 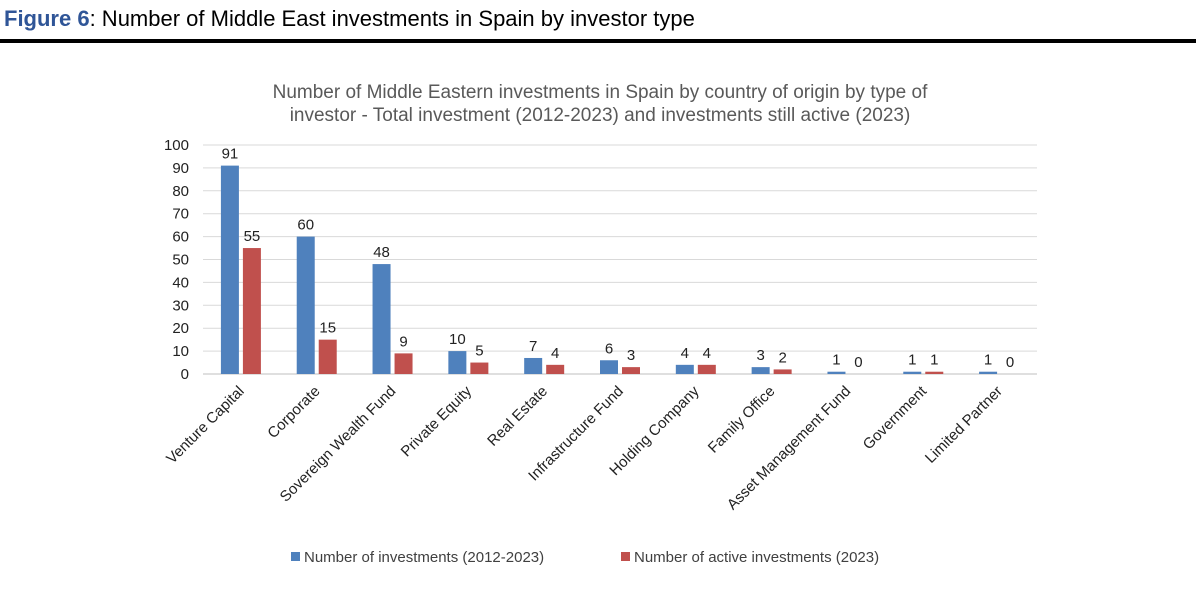 What do you see at coordinates (180, 191) in the screenshot?
I see `y-tick-label: 80` at bounding box center [180, 191].